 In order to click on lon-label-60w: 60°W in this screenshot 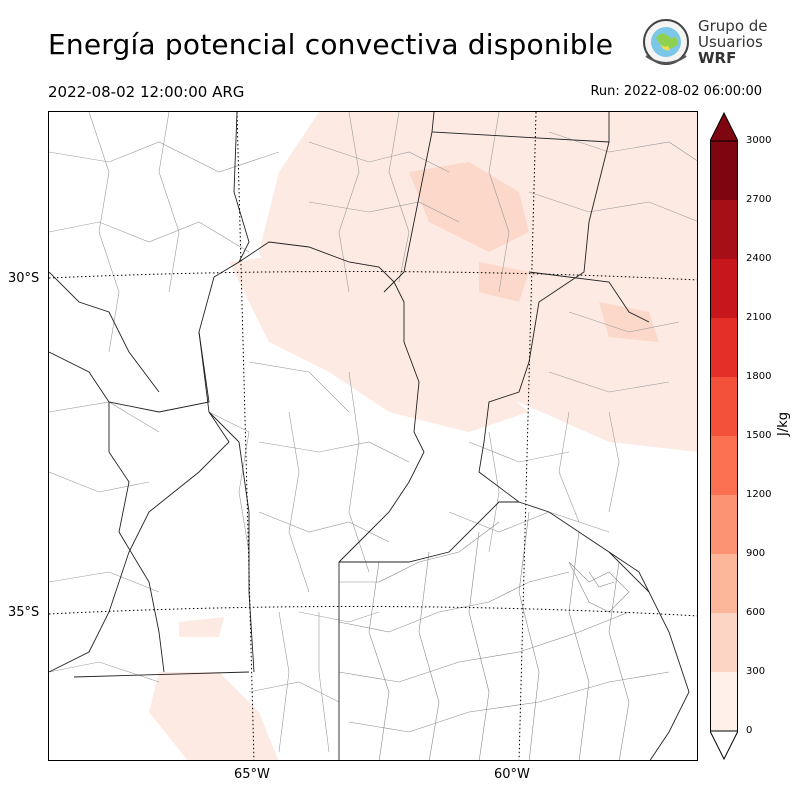, I will do `click(512, 774)`.